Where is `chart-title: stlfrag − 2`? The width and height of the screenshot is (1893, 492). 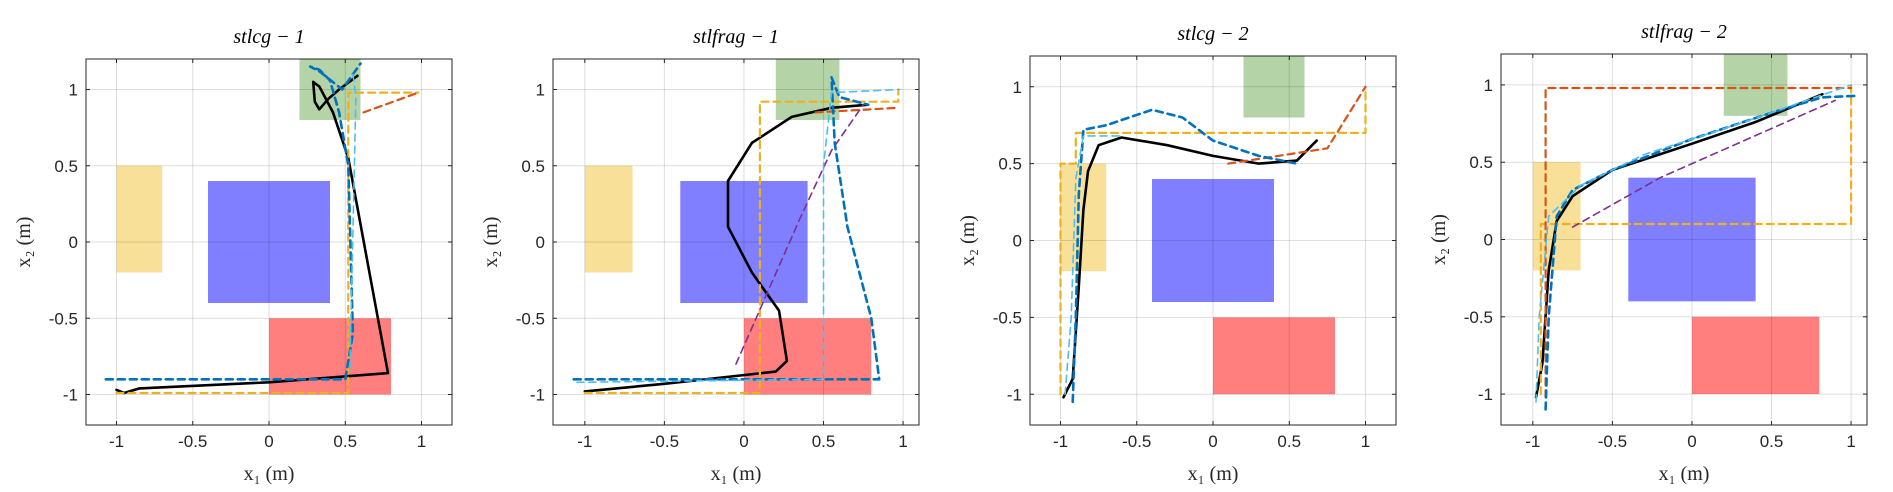 chart-title: stlfrag − 2 is located at coordinates (1684, 32).